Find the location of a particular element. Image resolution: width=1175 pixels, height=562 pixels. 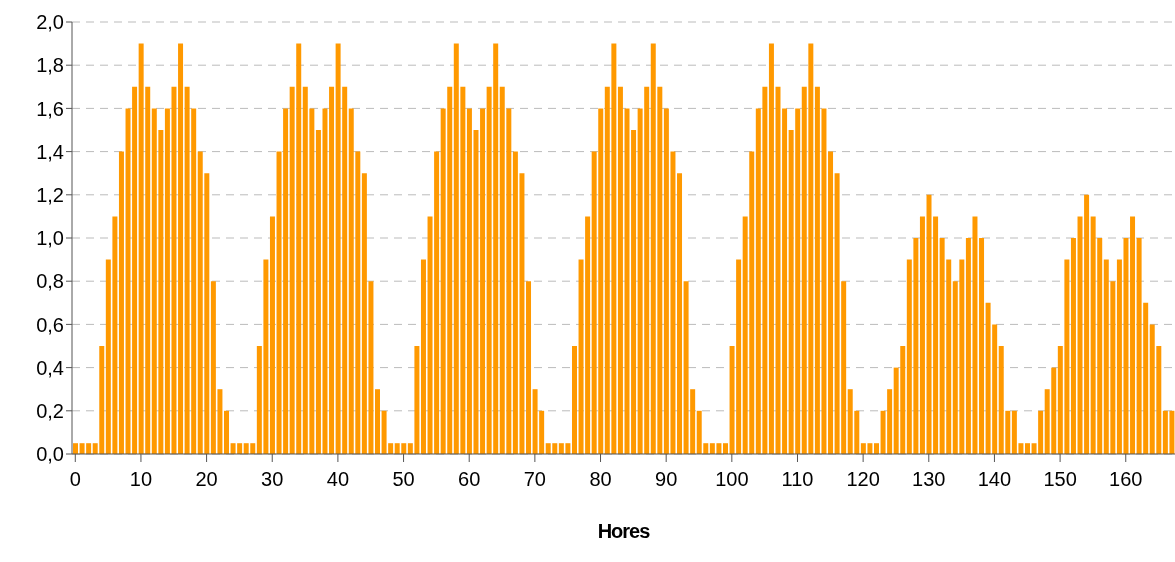

y-tick-label: 0,0 is located at coordinates (50, 454).